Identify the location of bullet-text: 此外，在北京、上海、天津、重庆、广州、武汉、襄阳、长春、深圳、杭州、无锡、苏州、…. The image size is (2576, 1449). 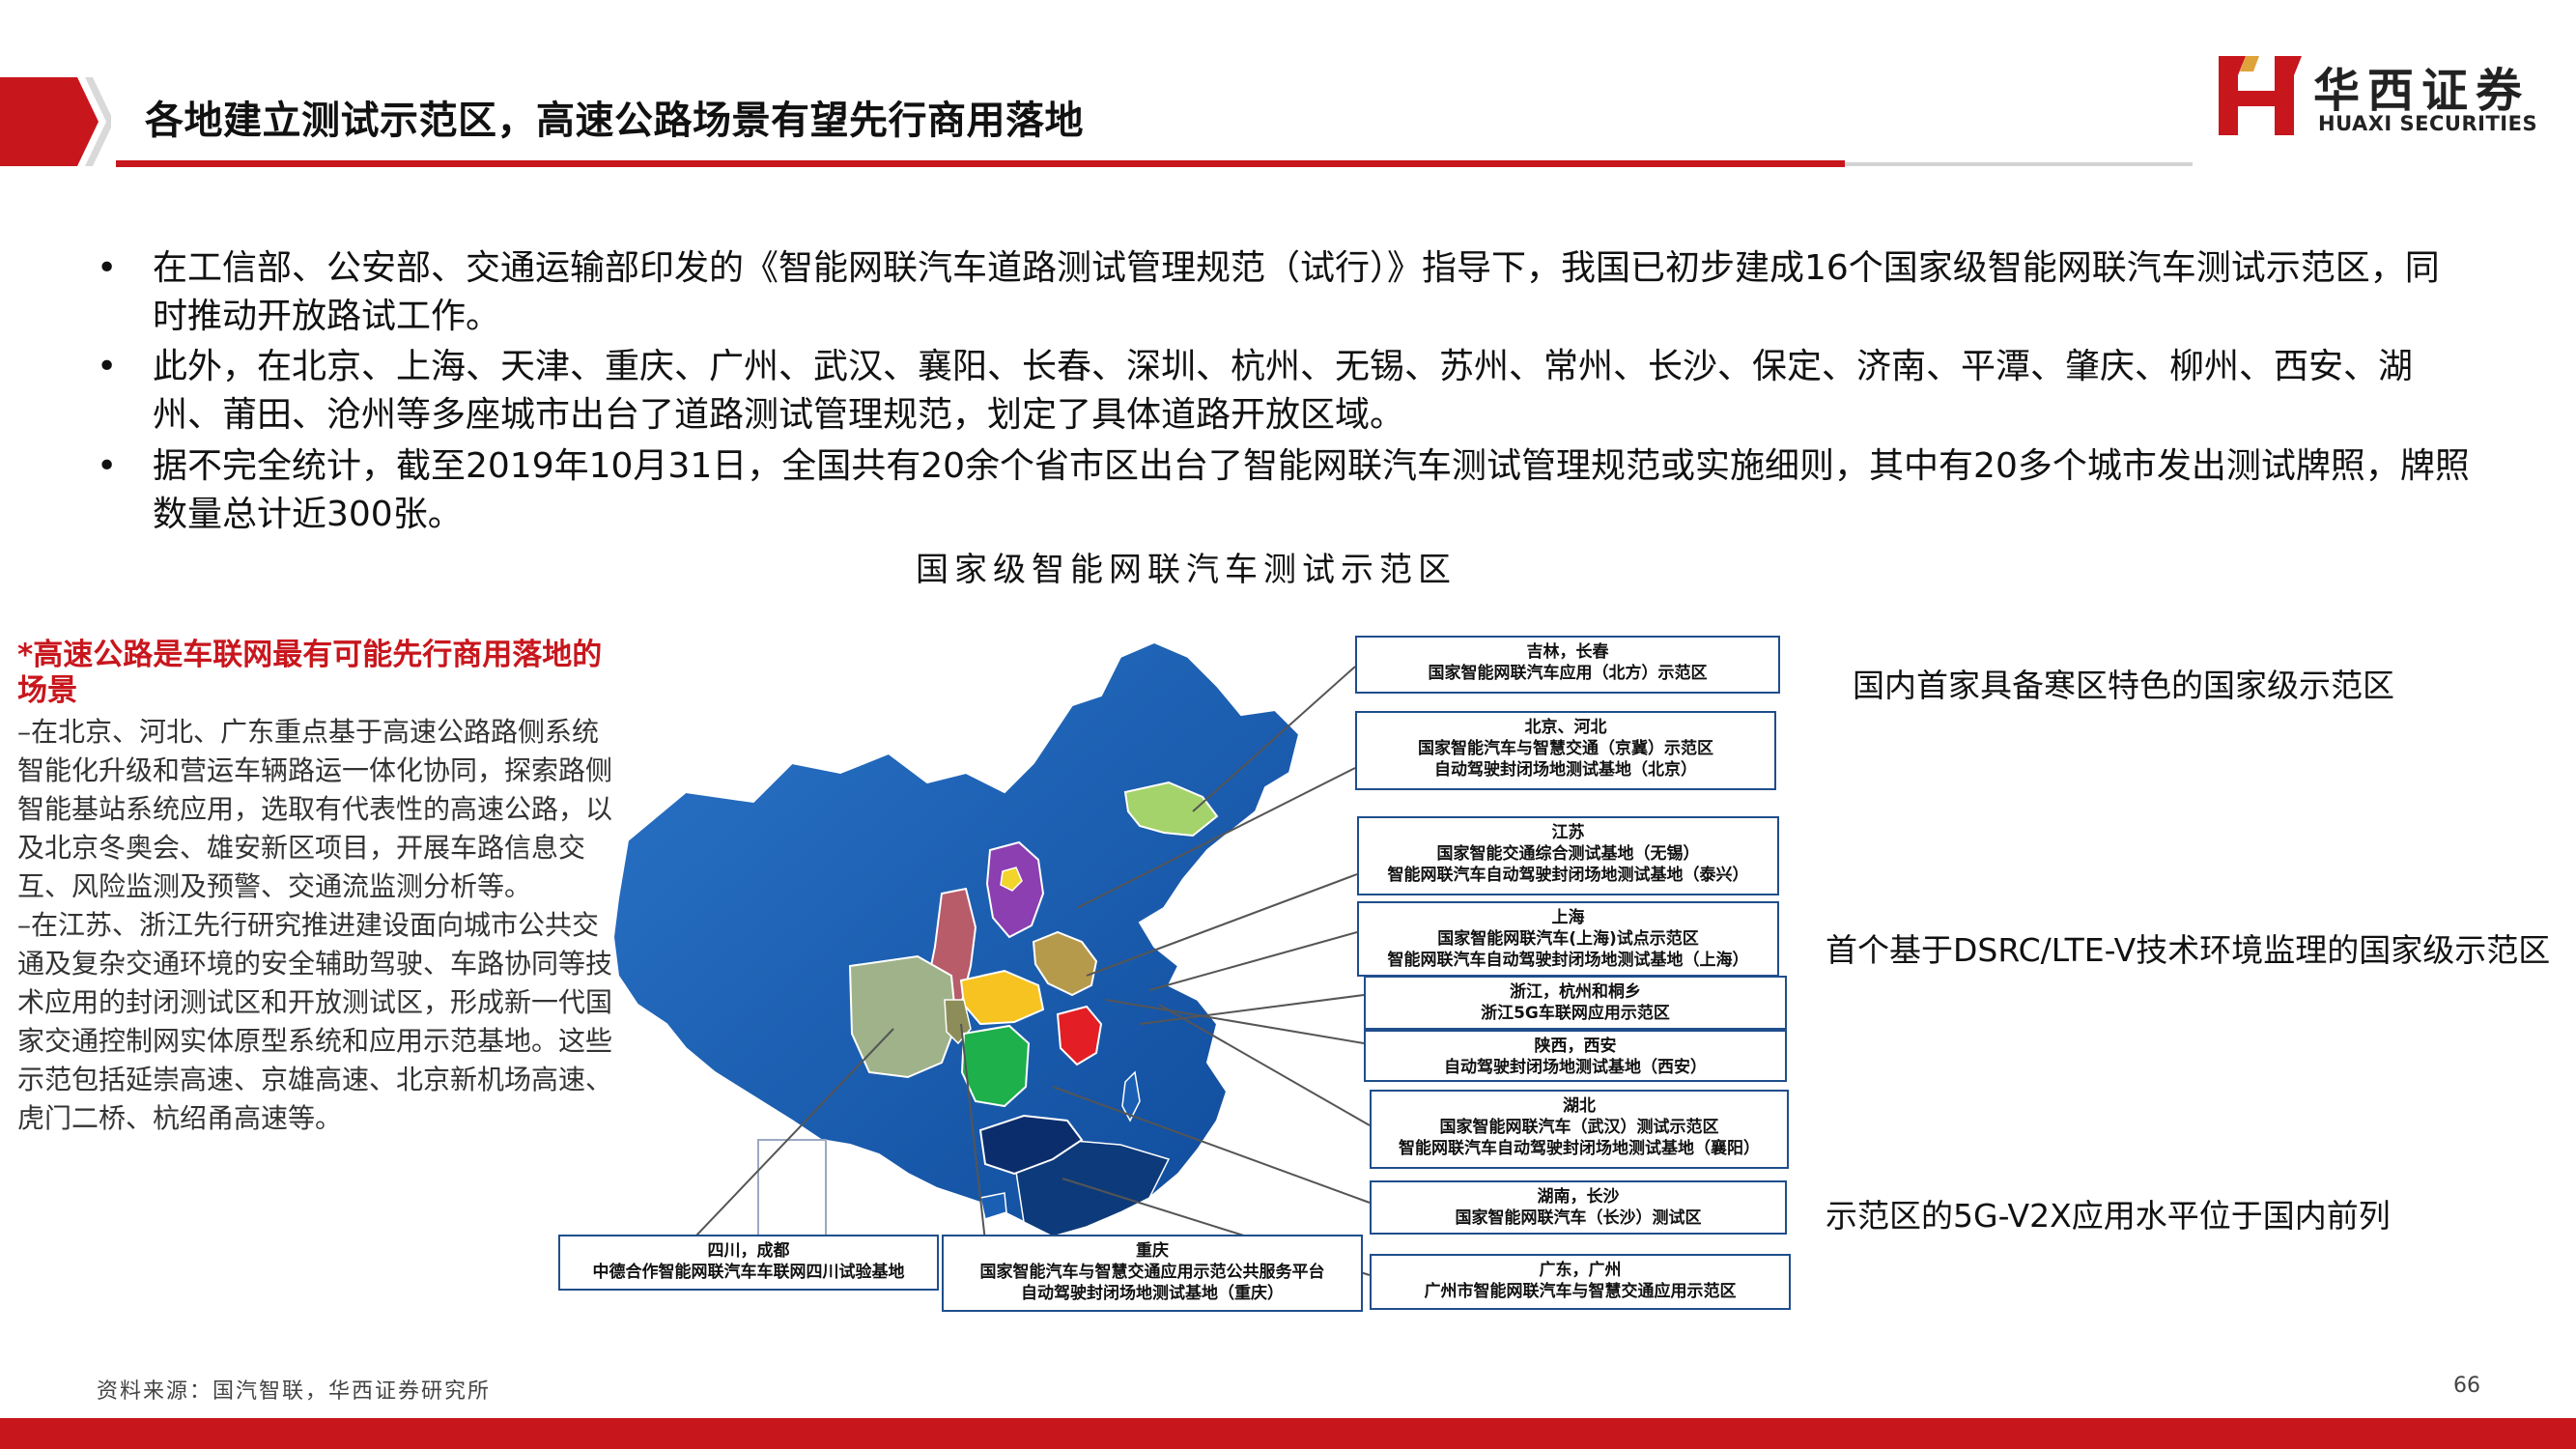
(1283, 391).